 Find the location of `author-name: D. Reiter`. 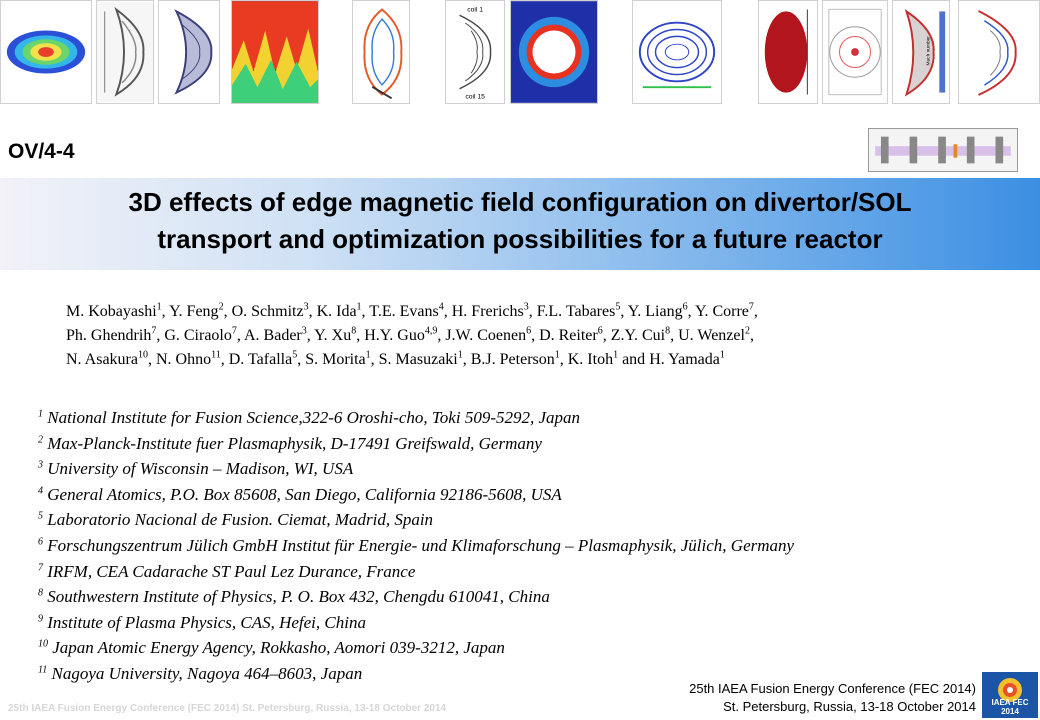

author-name: D. Reiter is located at coordinates (568, 335).